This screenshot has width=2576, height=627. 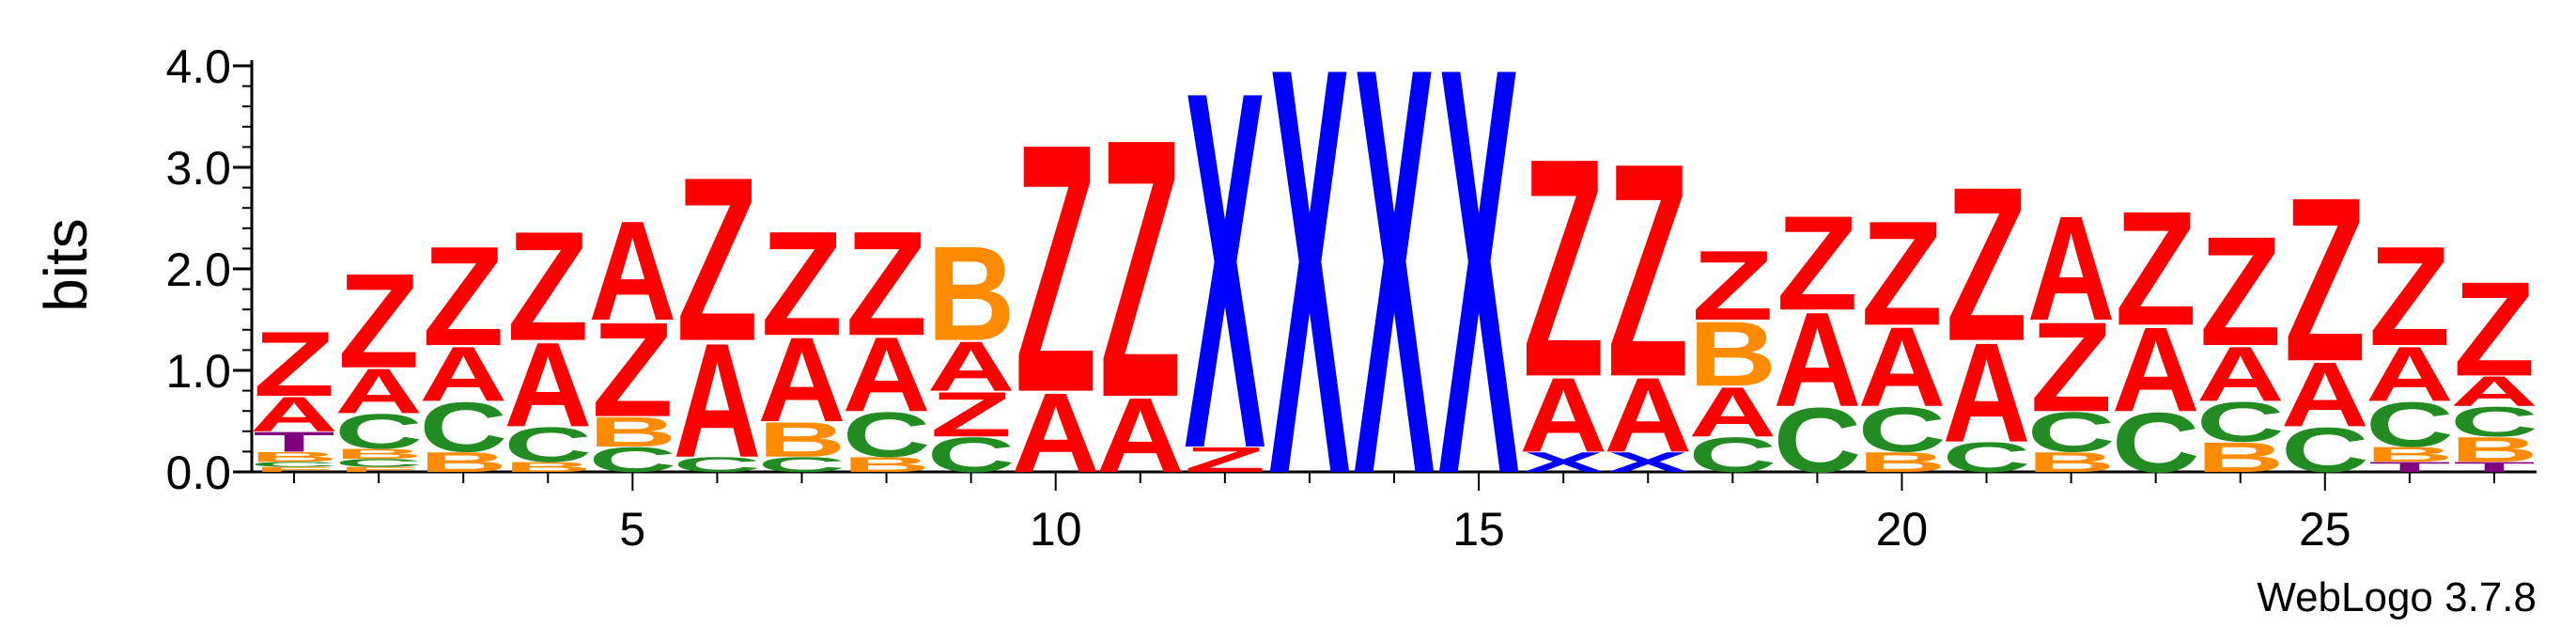 What do you see at coordinates (1056, 529) in the screenshot?
I see `x-tick-label: 10` at bounding box center [1056, 529].